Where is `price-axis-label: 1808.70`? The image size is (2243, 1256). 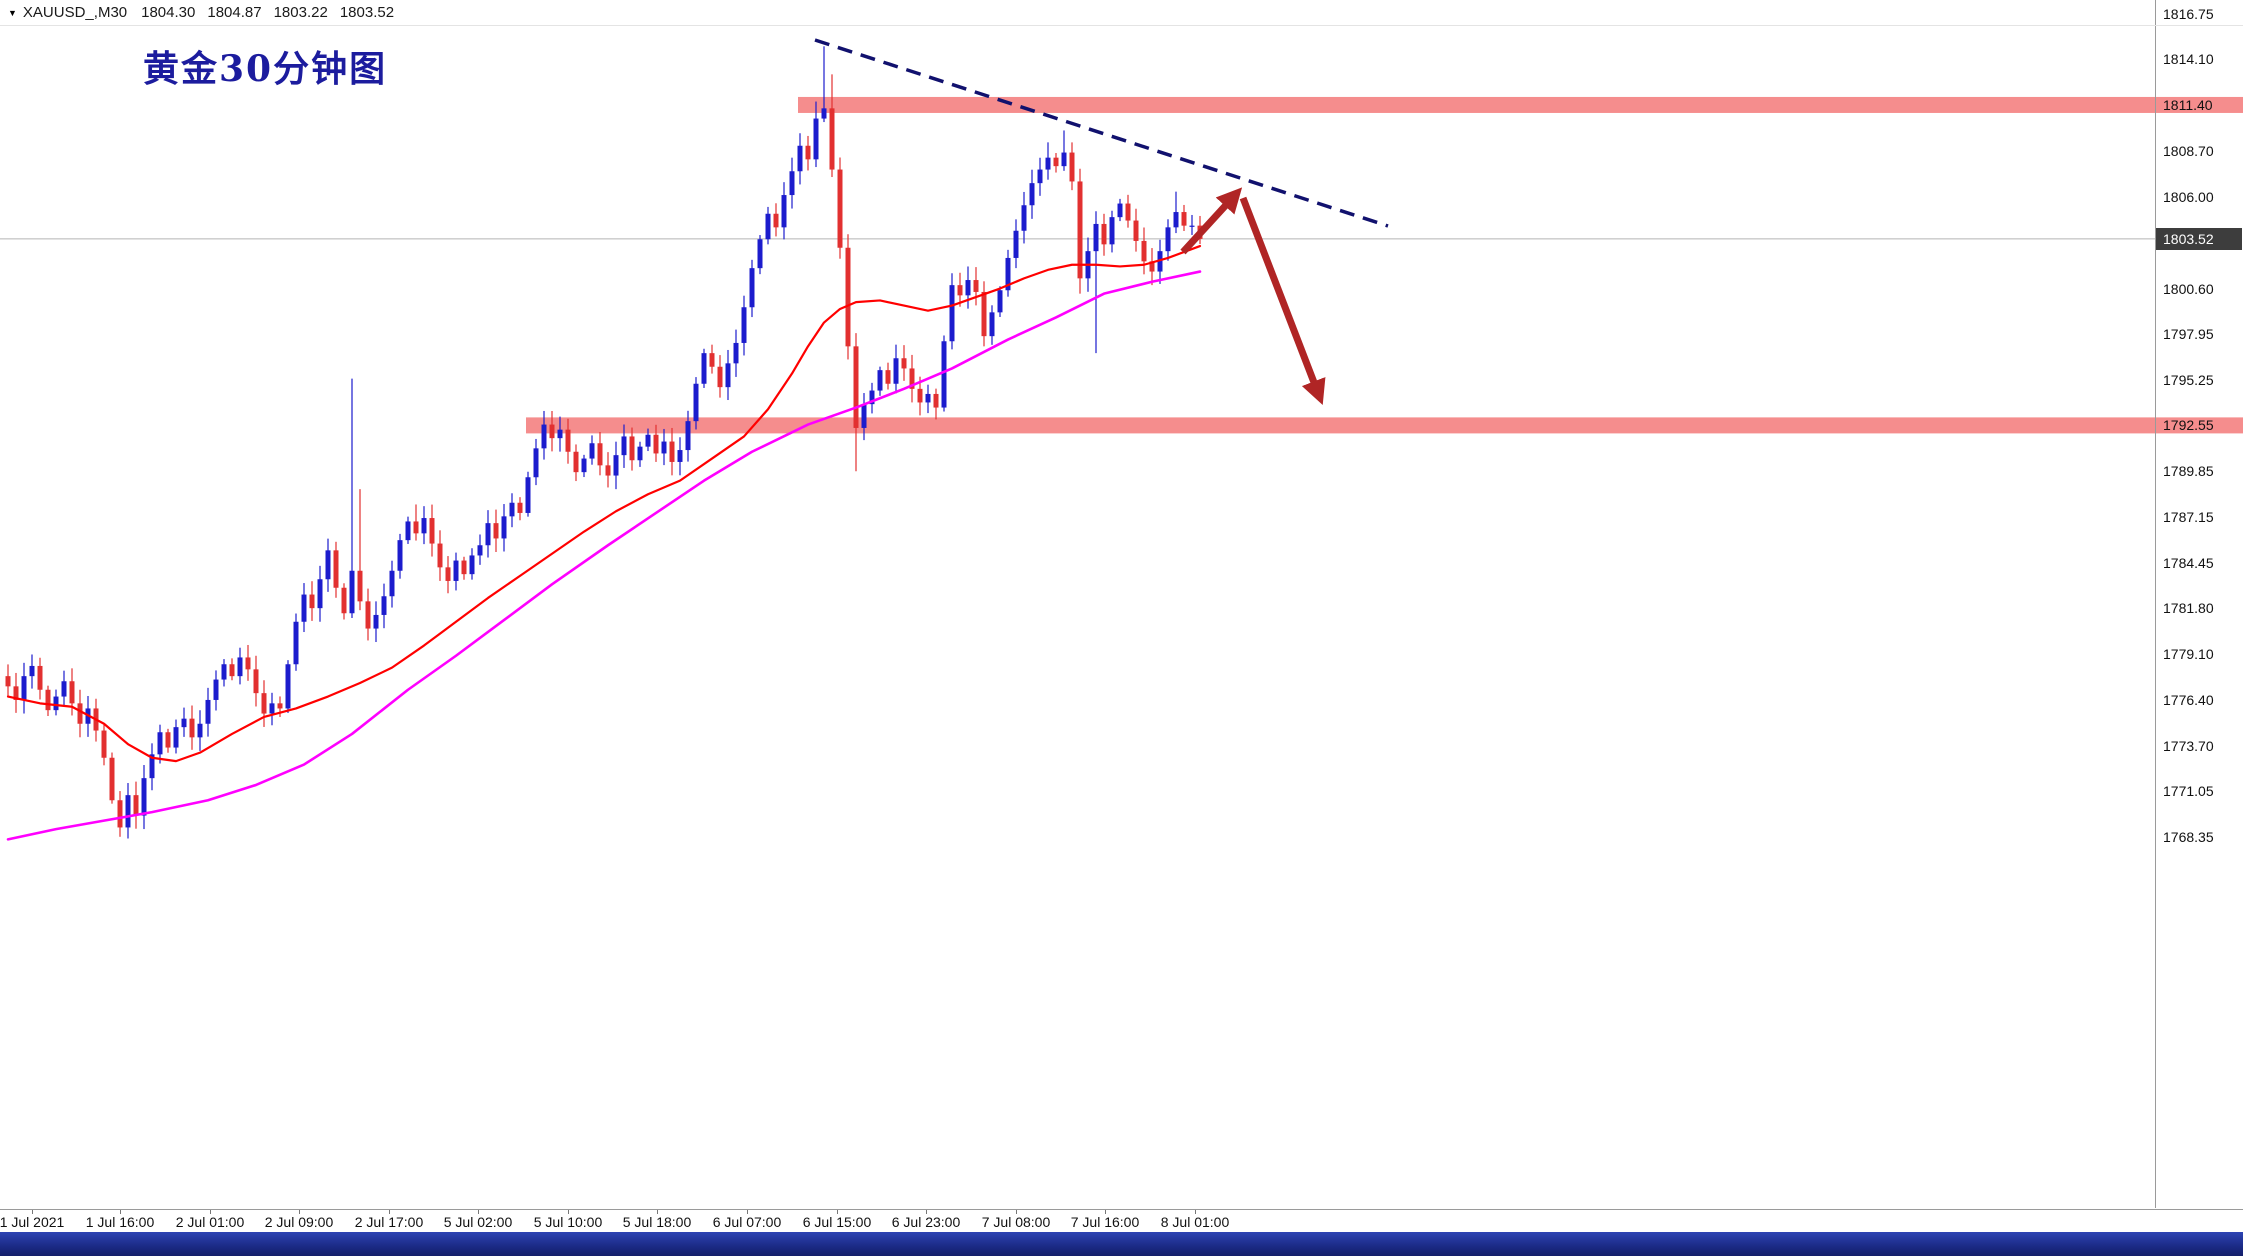 price-axis-label: 1808.70 is located at coordinates (2188, 150).